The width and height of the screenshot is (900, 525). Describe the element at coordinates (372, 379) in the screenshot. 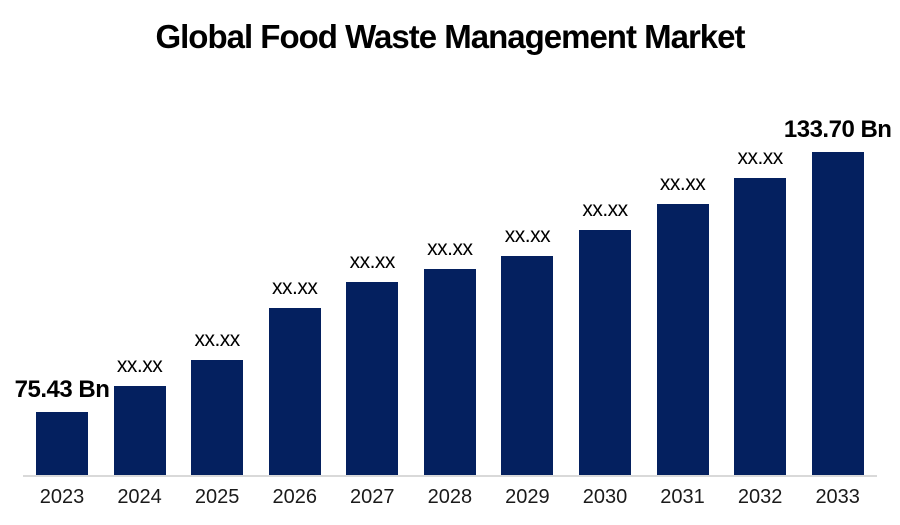

I see `bar-2027` at that location.